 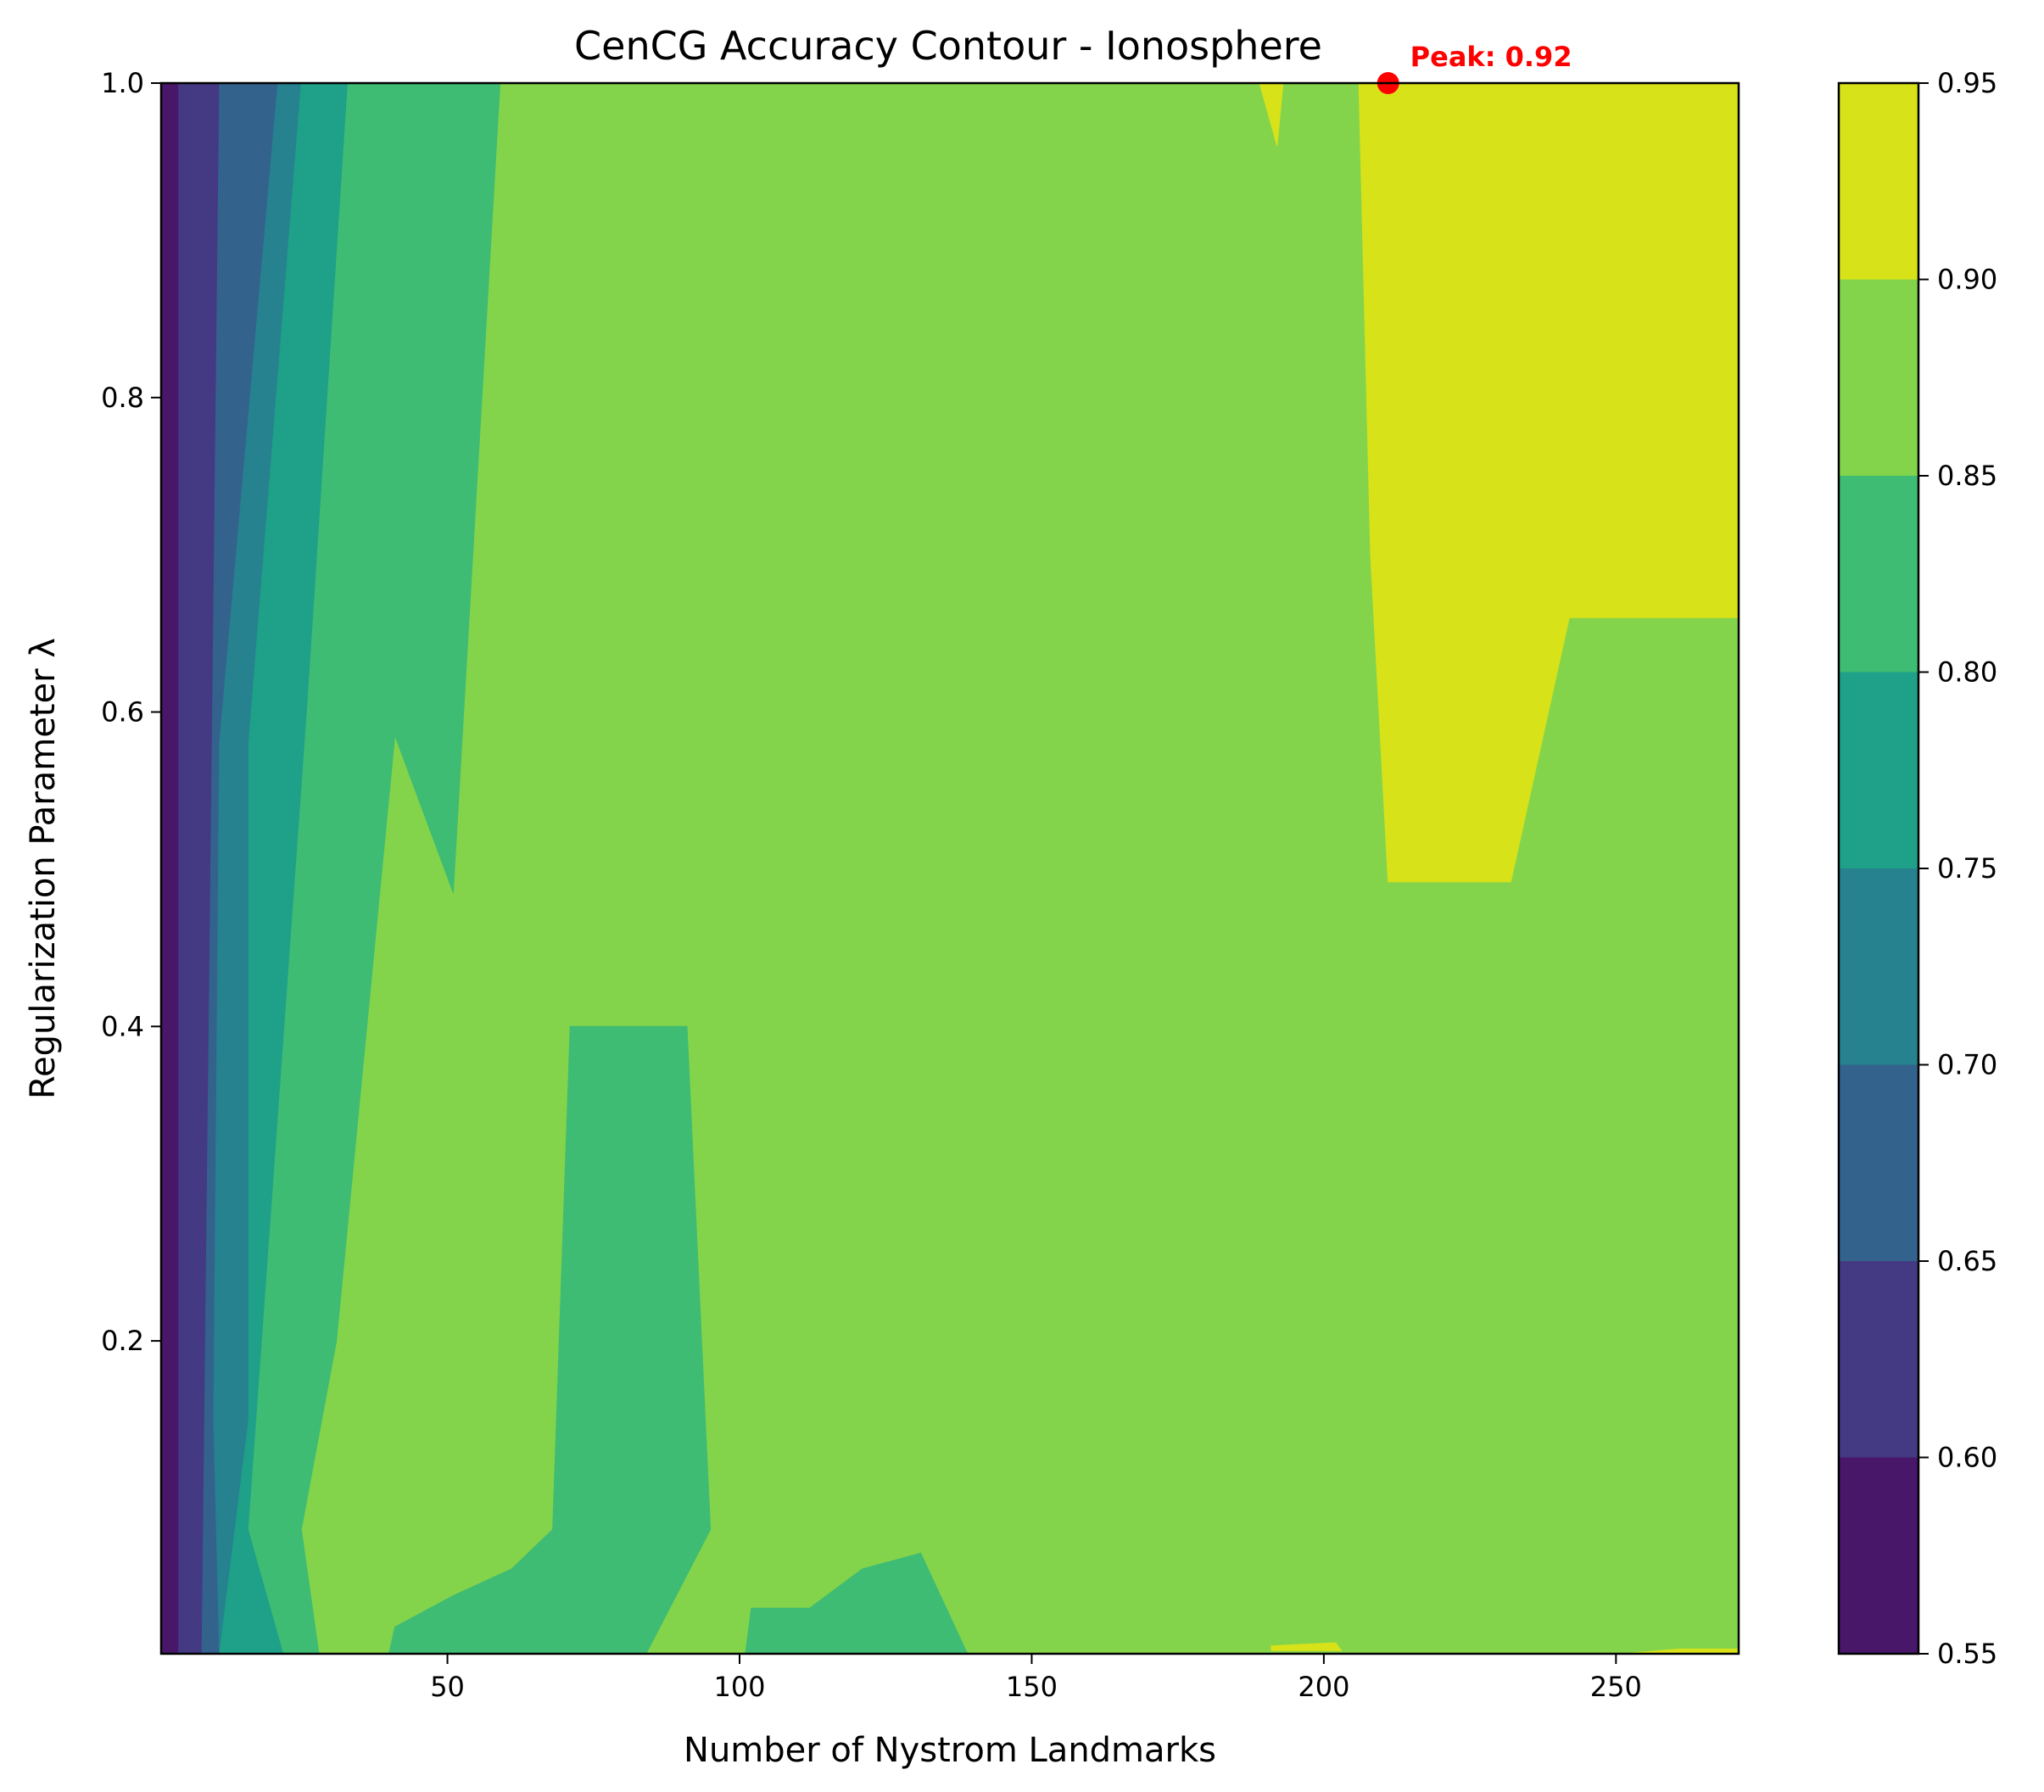 I want to click on y-axis: 0.2 0.4 0.6 0.8 1.0, so click(x=131, y=712).